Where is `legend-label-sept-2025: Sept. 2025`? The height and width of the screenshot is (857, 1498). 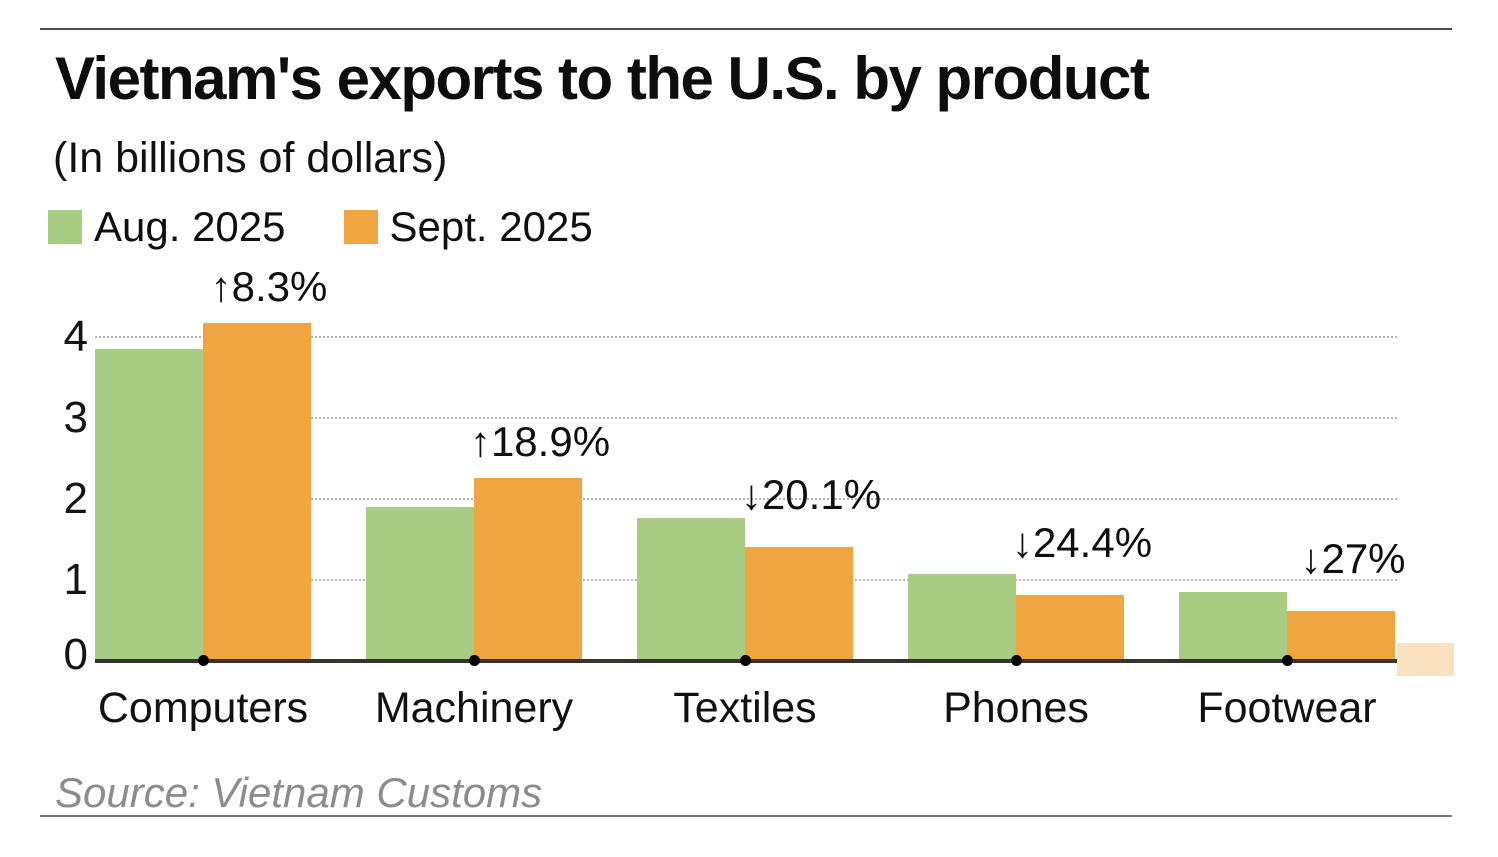
legend-label-sept-2025: Sept. 2025 is located at coordinates (491, 226).